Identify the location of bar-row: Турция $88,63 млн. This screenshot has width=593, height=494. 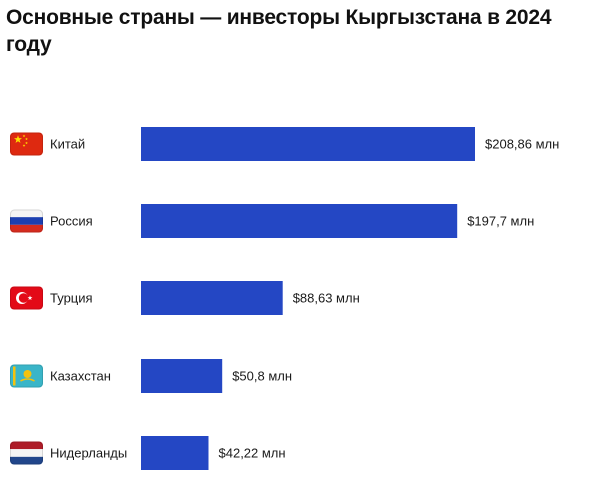
(185, 298).